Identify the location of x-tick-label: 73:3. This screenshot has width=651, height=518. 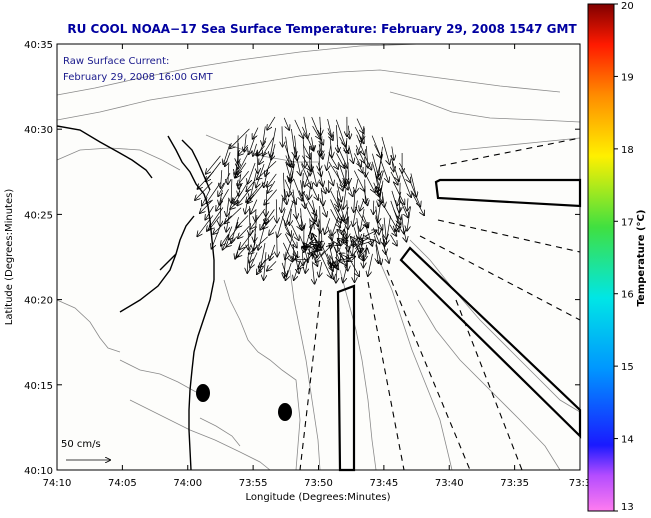
(580, 483).